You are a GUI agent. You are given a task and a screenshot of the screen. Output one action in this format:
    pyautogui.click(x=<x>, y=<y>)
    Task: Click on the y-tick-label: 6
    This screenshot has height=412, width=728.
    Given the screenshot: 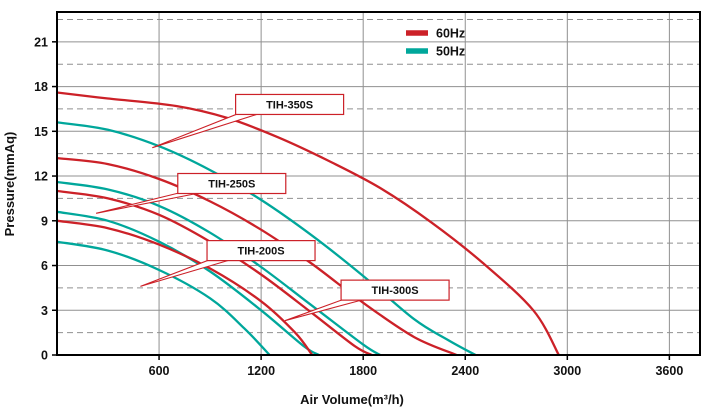 What is the action you would take?
    pyautogui.click(x=44, y=266)
    